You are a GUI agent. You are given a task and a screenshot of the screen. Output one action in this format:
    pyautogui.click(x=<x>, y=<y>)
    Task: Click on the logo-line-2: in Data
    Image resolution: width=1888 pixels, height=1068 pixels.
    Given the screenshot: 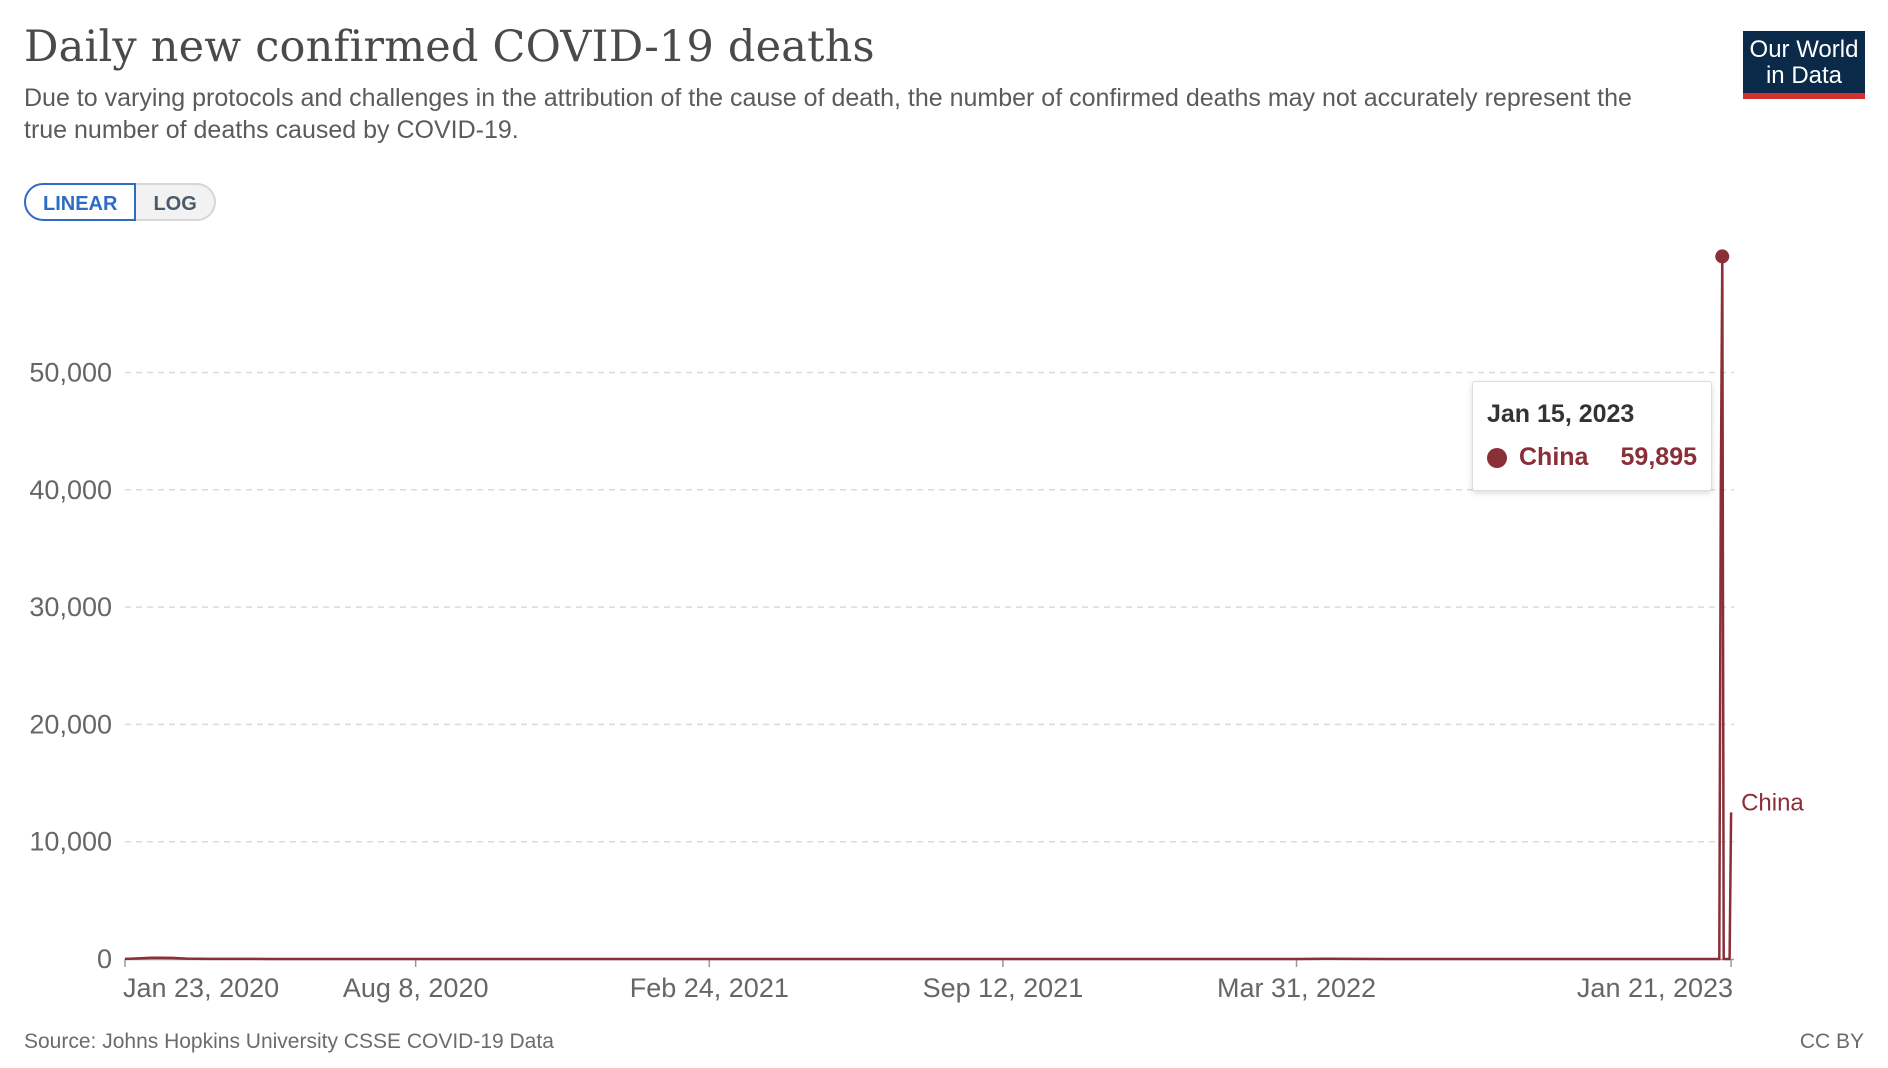 What is the action you would take?
    pyautogui.click(x=1804, y=75)
    